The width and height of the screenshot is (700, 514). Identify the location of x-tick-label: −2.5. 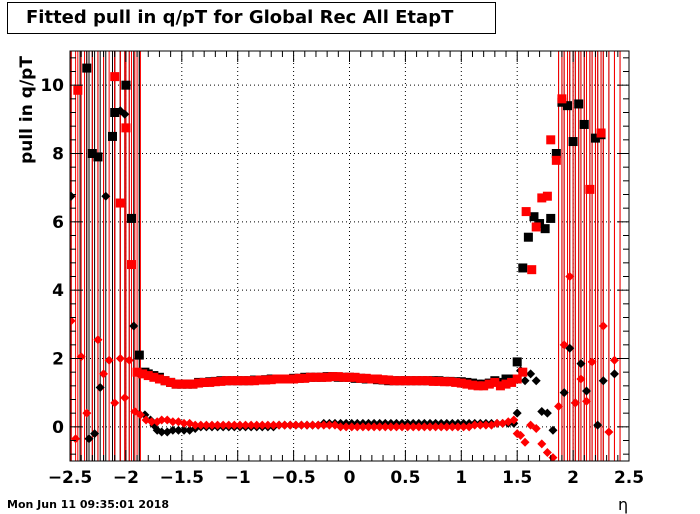
(70, 478).